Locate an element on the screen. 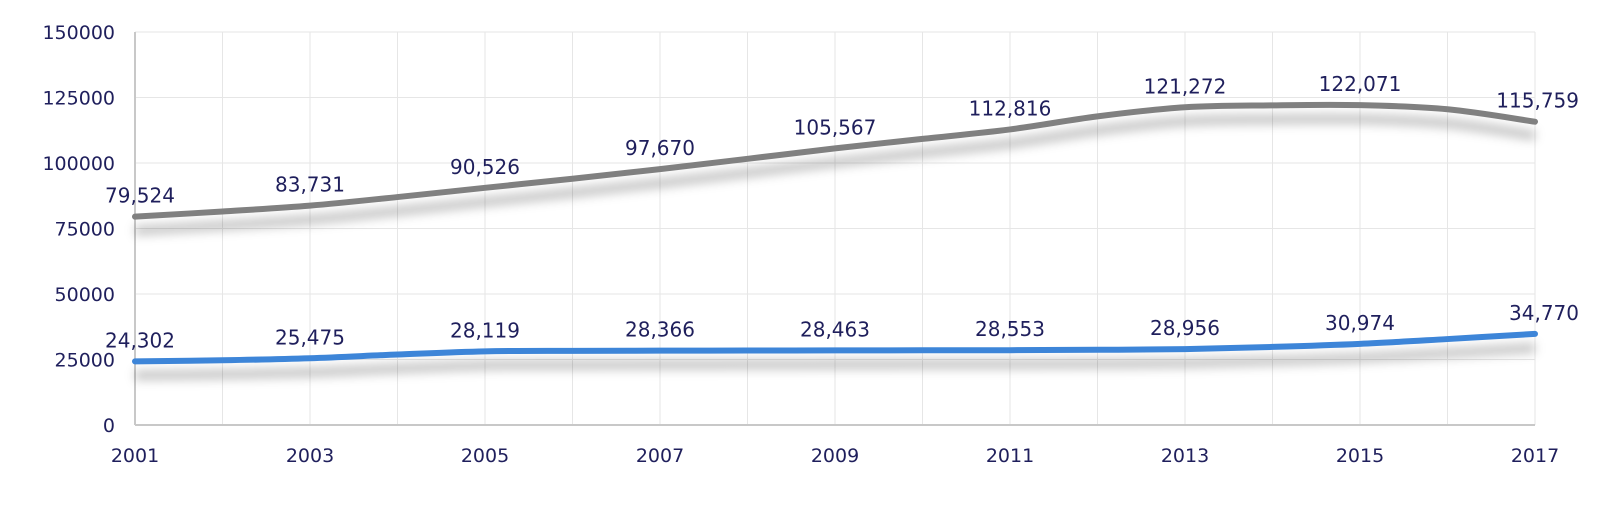 Image resolution: width=1600 pixels, height=506 pixels. series-2-shadow is located at coordinates (835, 361).